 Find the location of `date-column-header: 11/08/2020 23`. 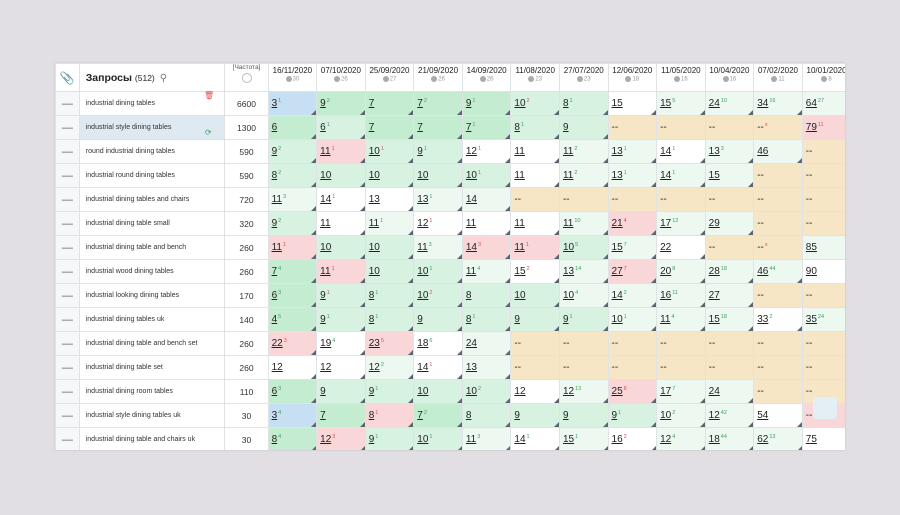

date-column-header: 11/08/2020 23 is located at coordinates (535, 77).